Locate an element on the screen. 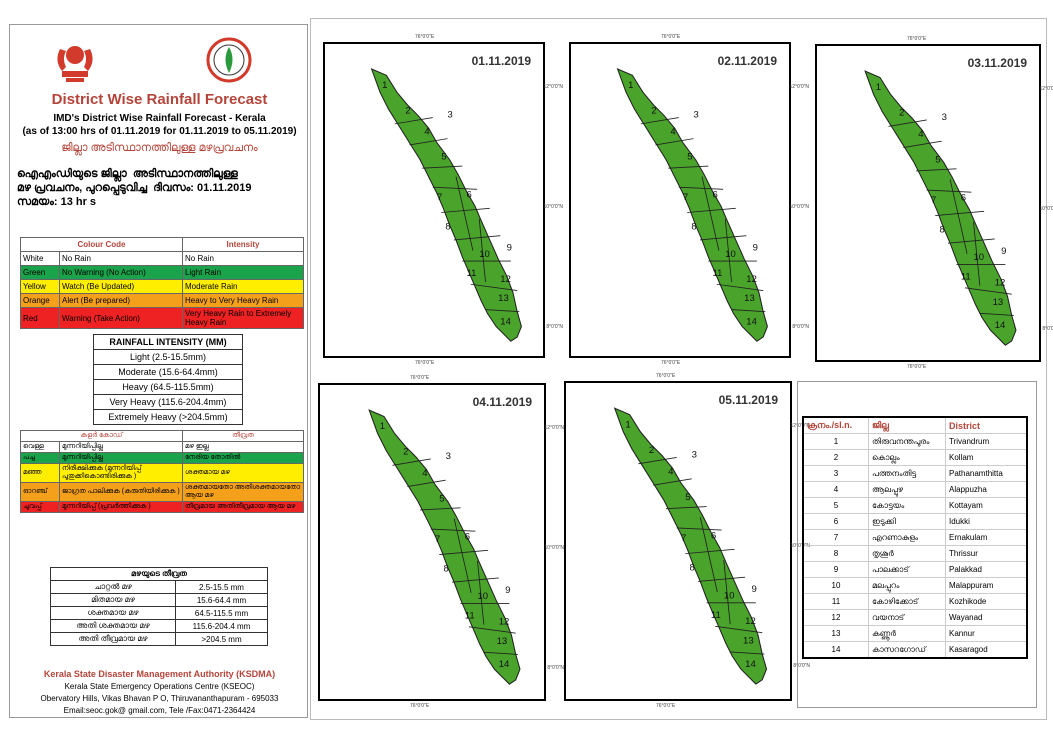 The height and width of the screenshot is (744, 1053). map-date: 05.11.2019 is located at coordinates (748, 400).